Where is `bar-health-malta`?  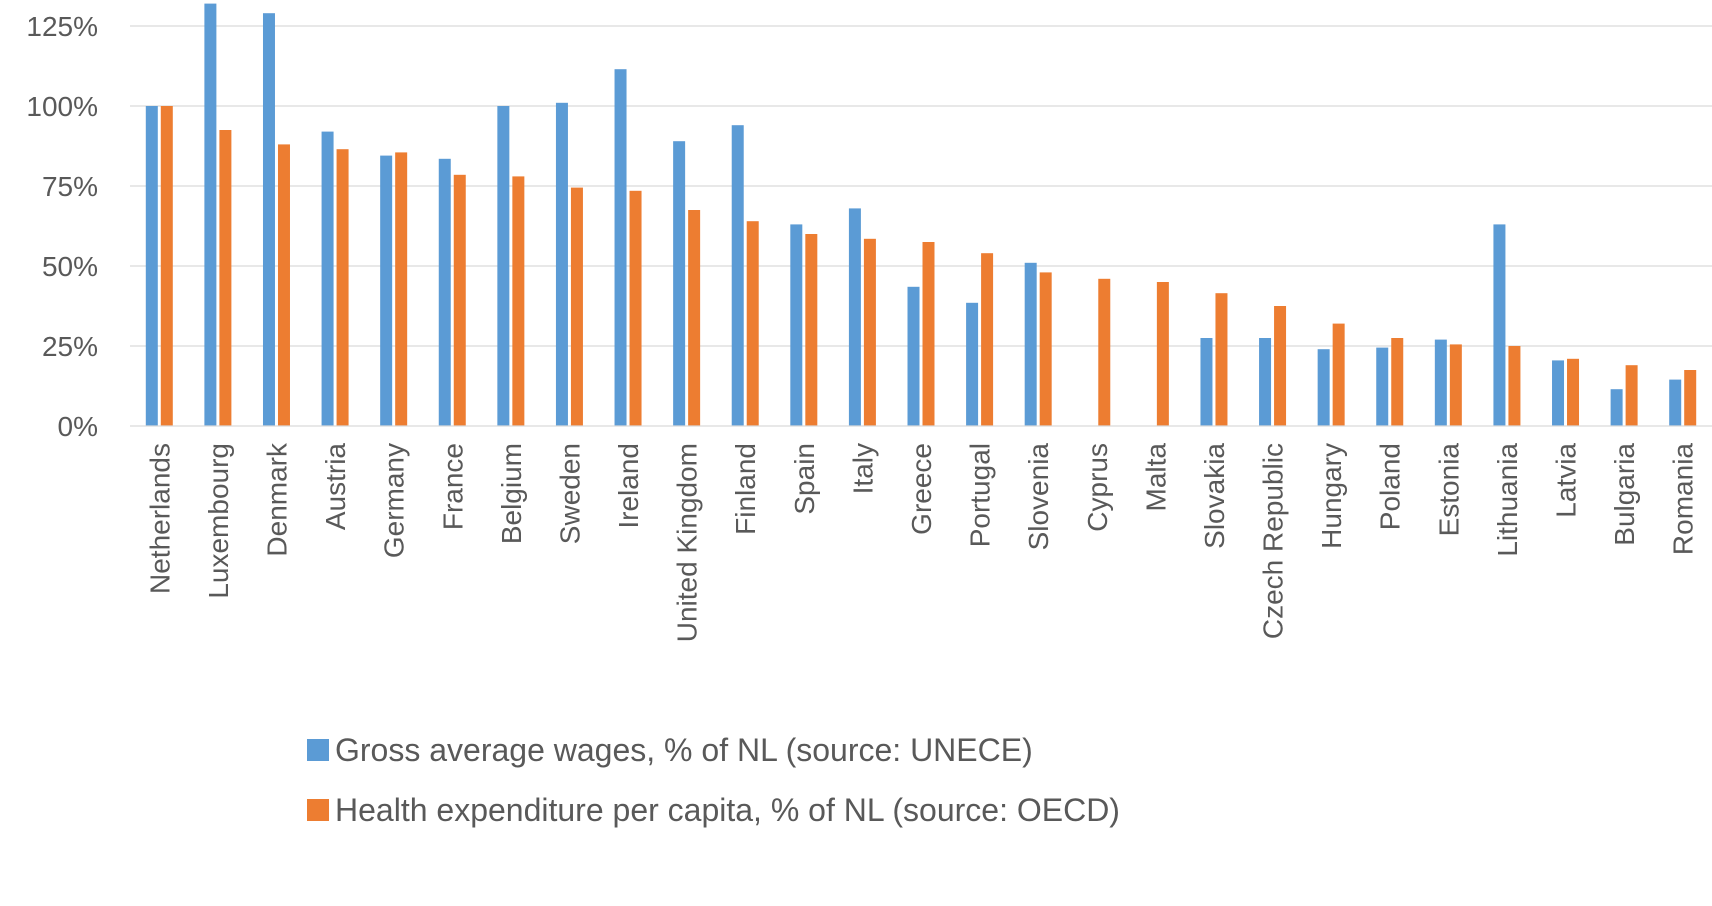 bar-health-malta is located at coordinates (1162, 354).